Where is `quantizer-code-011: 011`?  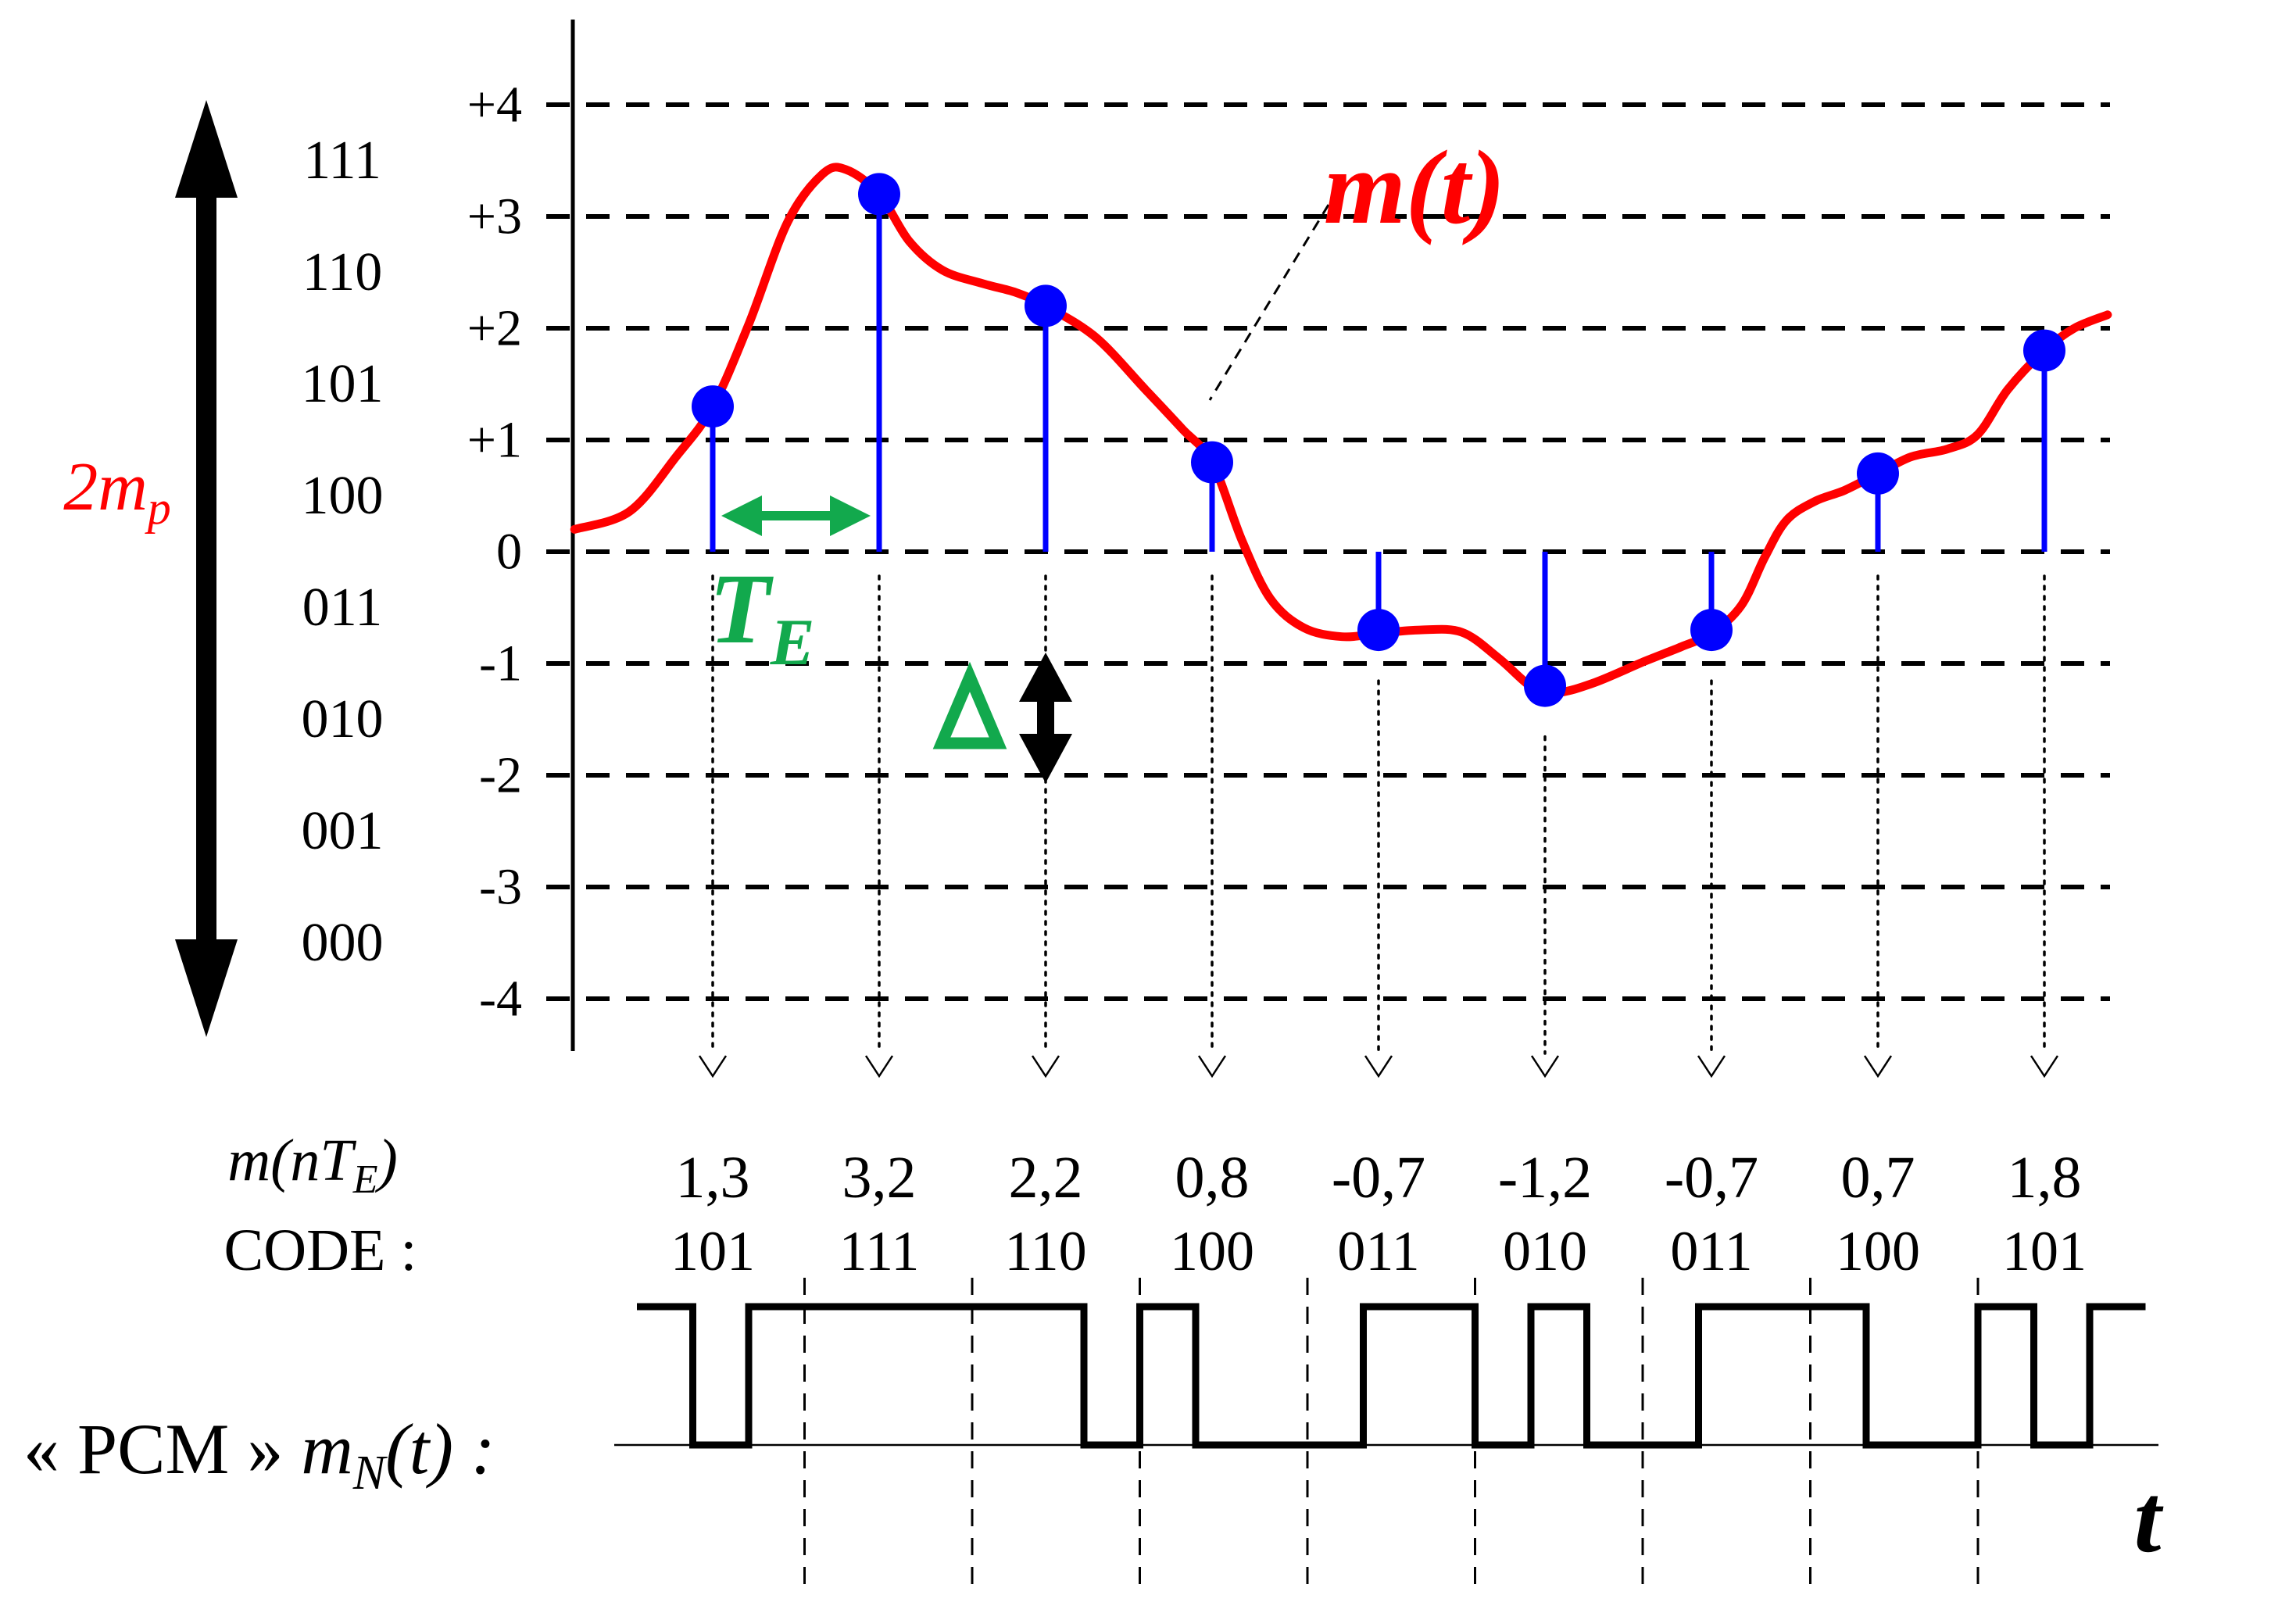
quantizer-code-011: 011 is located at coordinates (342, 608).